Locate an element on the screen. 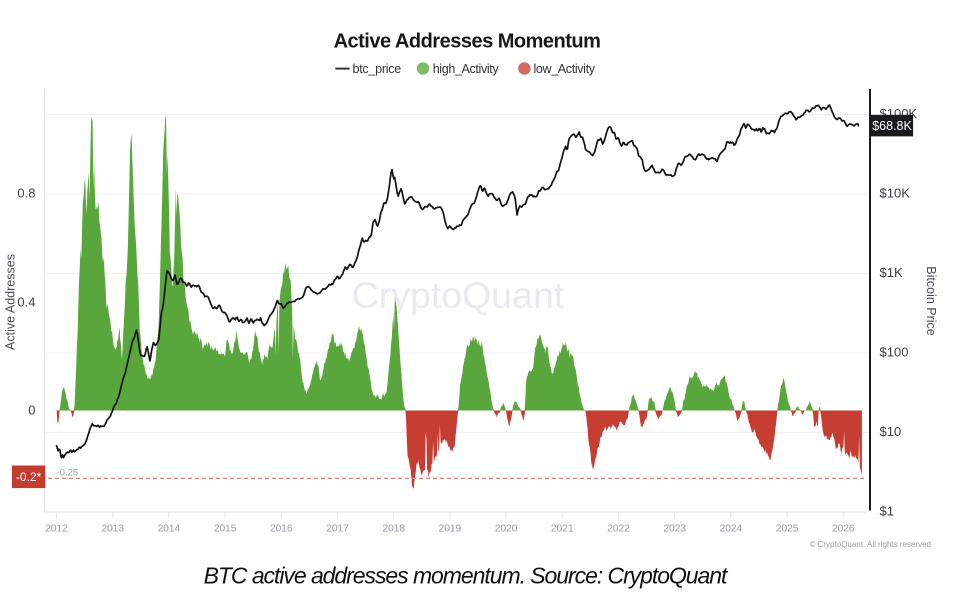 This screenshot has height=598, width=960. svg-text: Active Addresses is located at coordinates (11, 302).